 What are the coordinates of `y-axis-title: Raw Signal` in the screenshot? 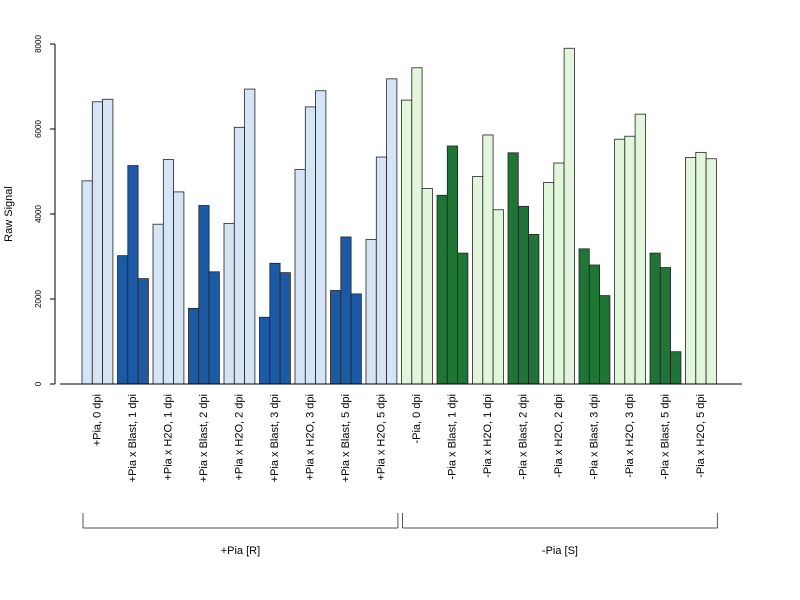 It's located at (9, 214).